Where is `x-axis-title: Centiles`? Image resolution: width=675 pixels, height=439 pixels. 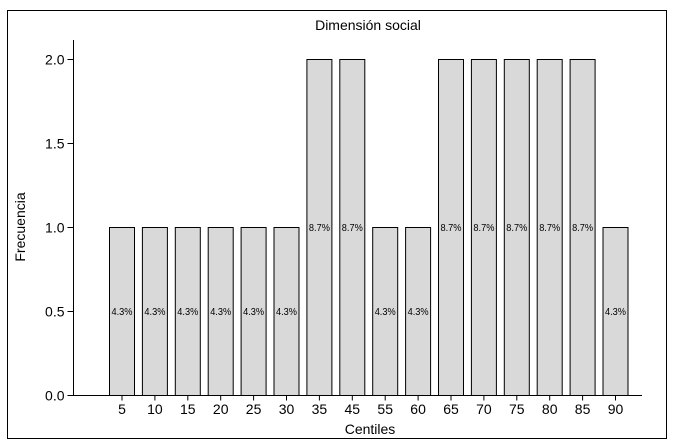
x-axis-title: Centiles is located at coordinates (370, 429).